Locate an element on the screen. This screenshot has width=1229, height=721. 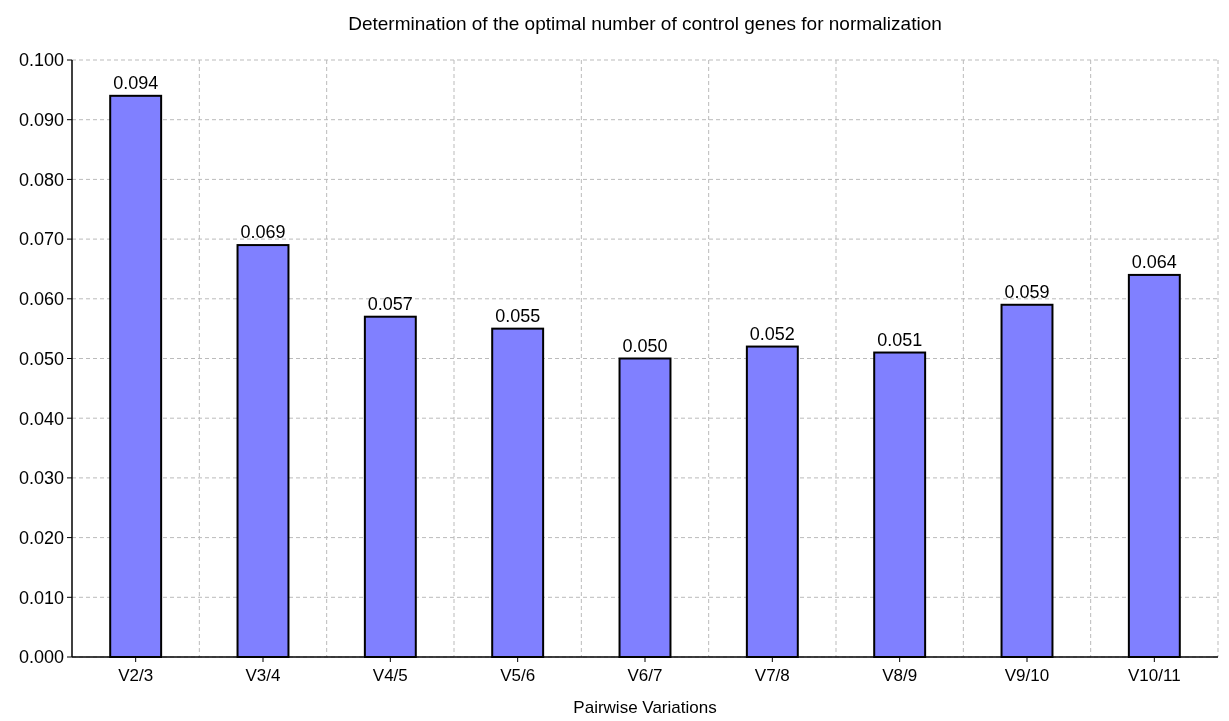
data-label: 0.052 is located at coordinates (772, 333).